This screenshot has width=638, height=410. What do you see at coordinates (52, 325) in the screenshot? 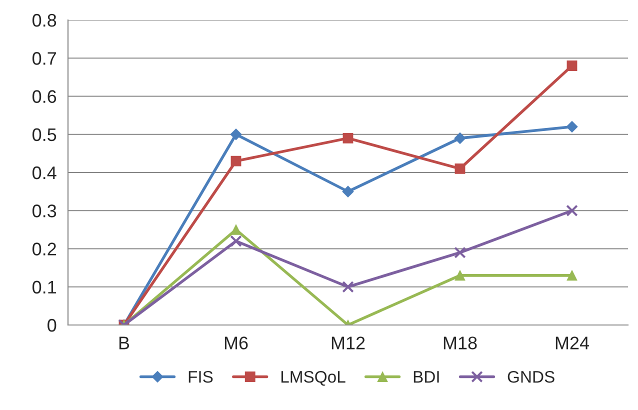
I see `y-tick-label: 0` at bounding box center [52, 325].